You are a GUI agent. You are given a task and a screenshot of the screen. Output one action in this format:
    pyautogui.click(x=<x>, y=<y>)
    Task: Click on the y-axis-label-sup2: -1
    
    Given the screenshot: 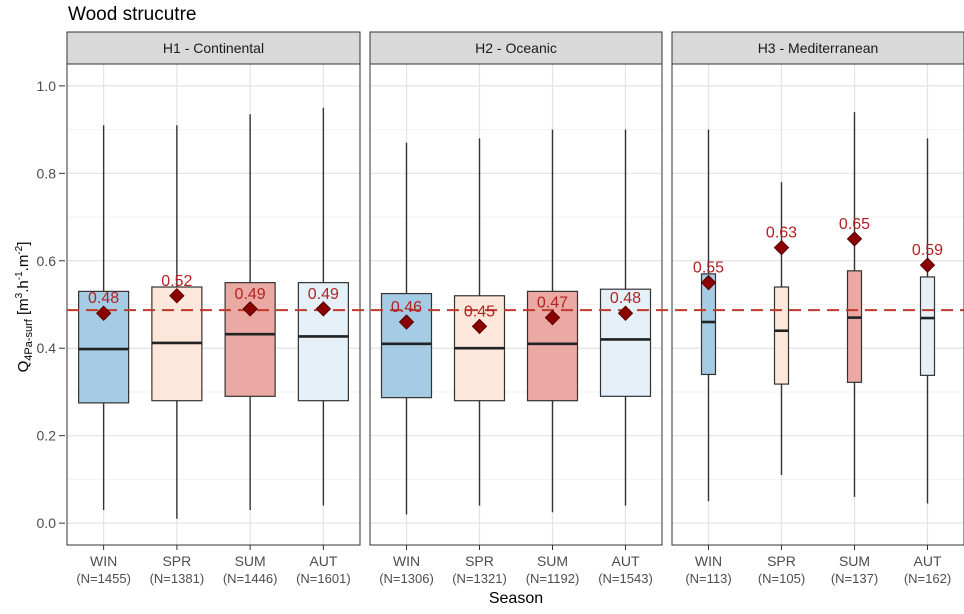 What is the action you would take?
    pyautogui.click(x=19, y=275)
    